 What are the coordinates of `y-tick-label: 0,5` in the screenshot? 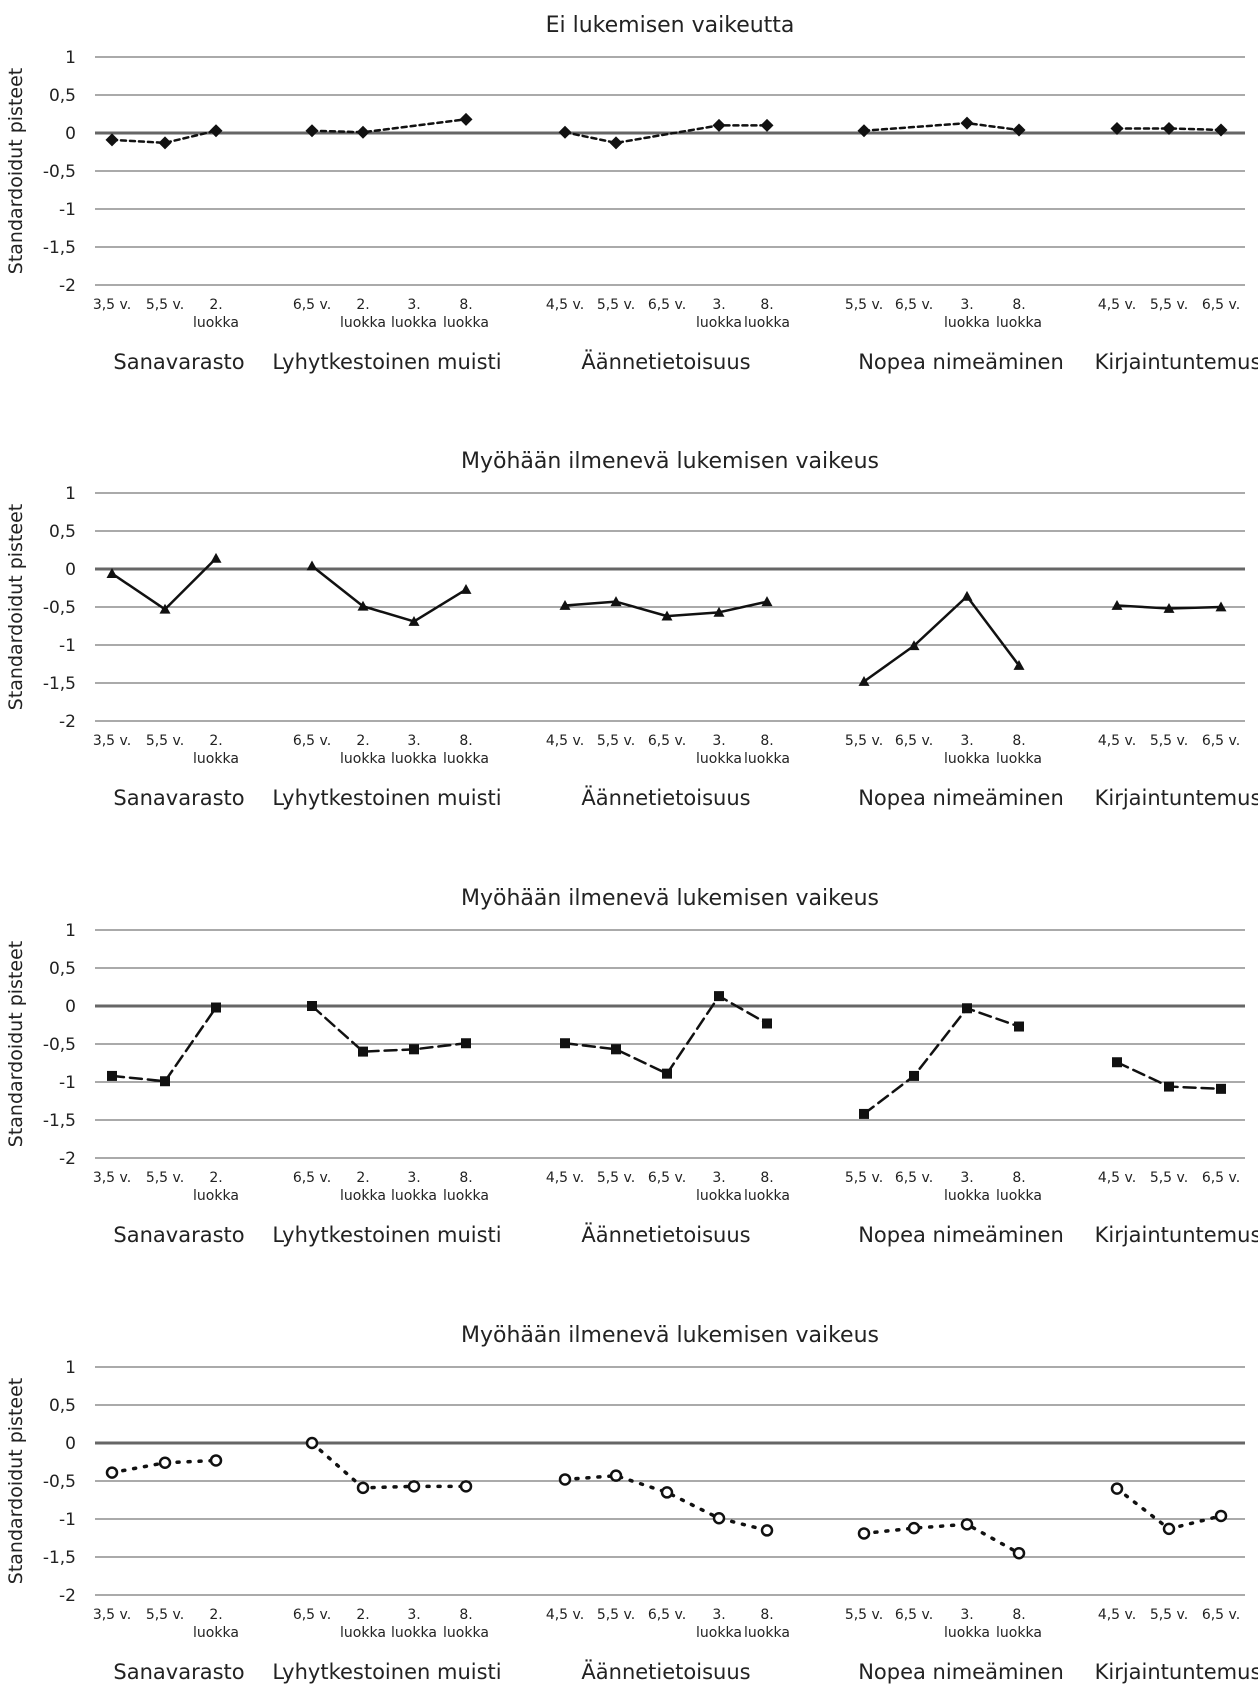 It's located at (62, 532).